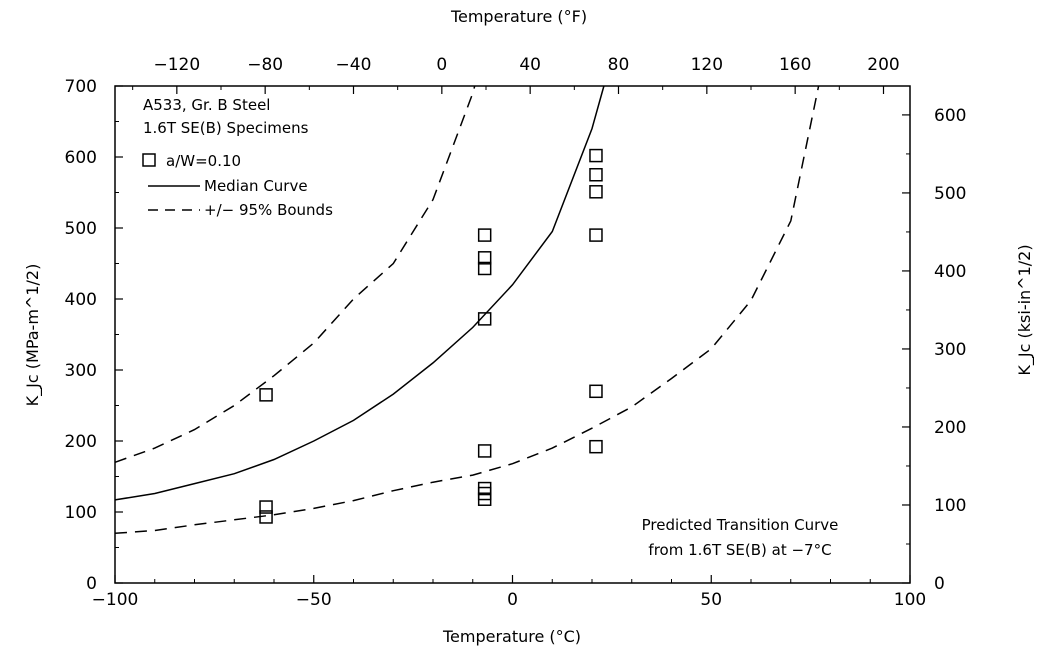 The image size is (1040, 650). What do you see at coordinates (910, 600) in the screenshot?
I see `bottom-tick-label: 100` at bounding box center [910, 600].